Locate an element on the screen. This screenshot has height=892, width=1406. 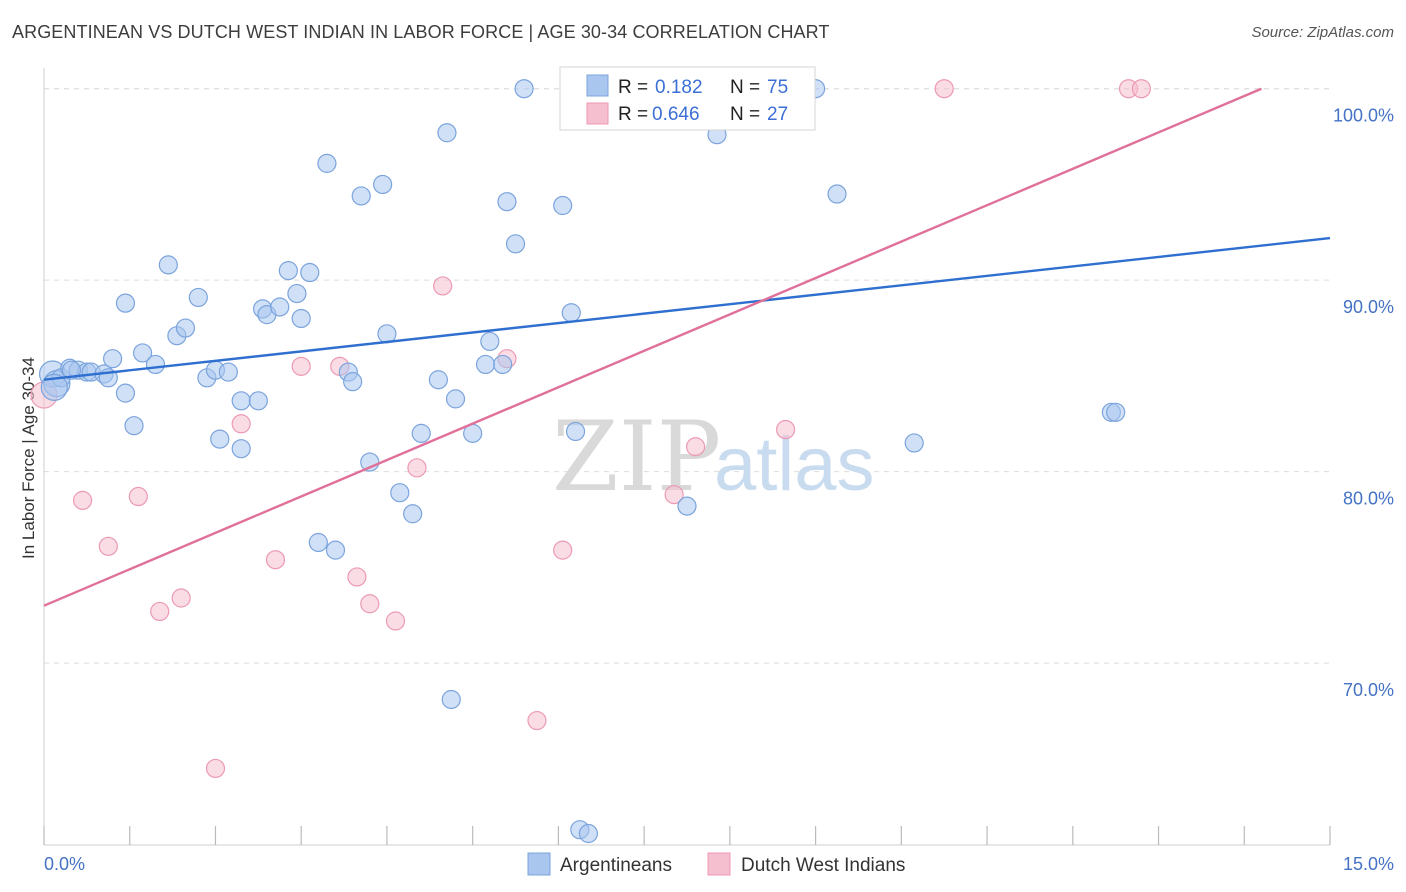
legend-swatch-pink is located at coordinates (597, 113).